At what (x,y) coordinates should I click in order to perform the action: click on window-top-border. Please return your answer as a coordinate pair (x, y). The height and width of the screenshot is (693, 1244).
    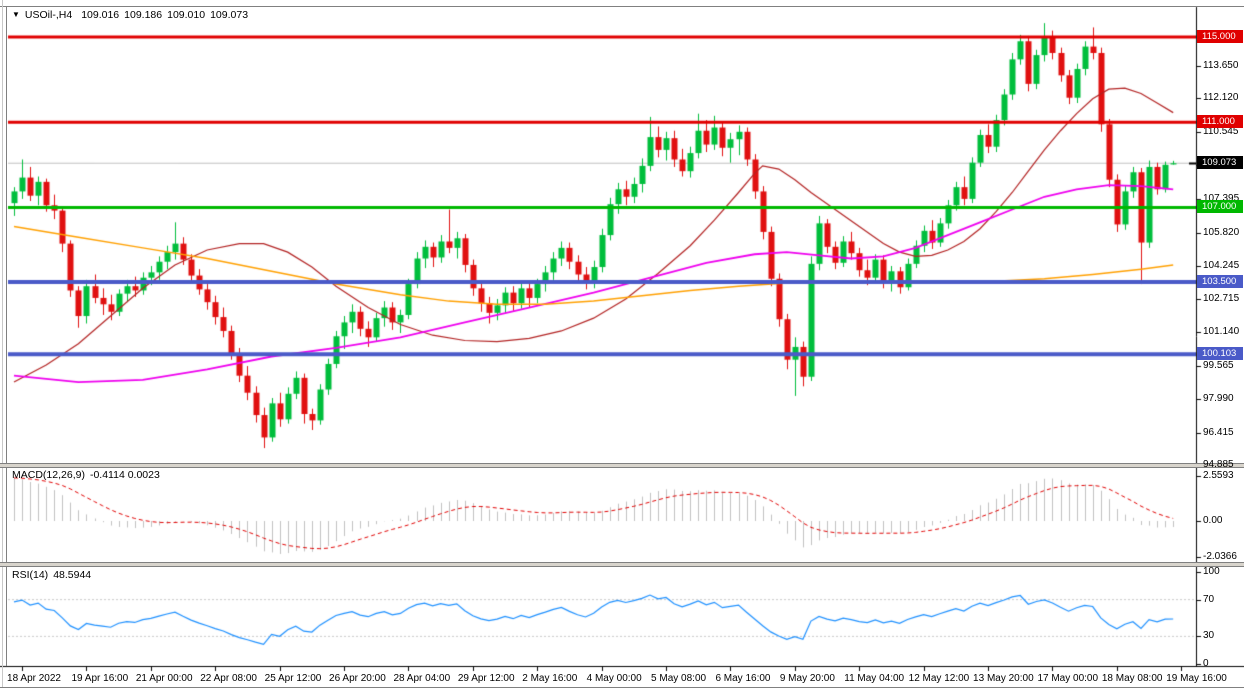
    Looking at the image, I should click on (622, 6).